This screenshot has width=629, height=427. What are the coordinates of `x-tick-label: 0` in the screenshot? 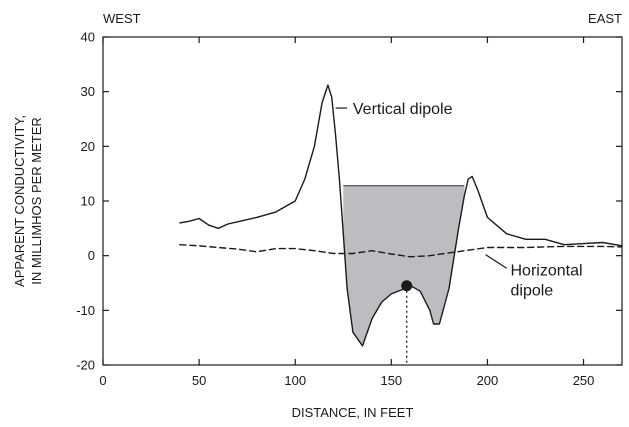 It's located at (102, 380).